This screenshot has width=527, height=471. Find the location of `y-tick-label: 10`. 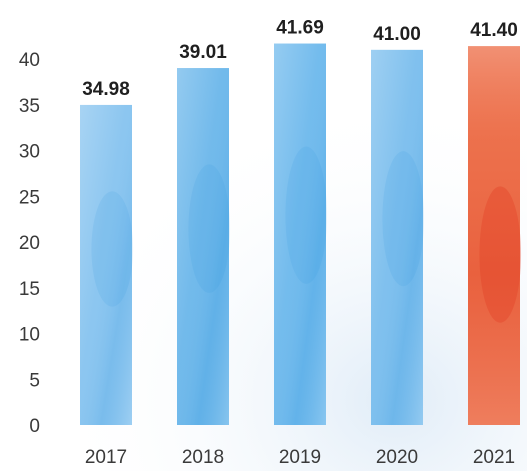

y-tick-label: 10 is located at coordinates (29, 335).